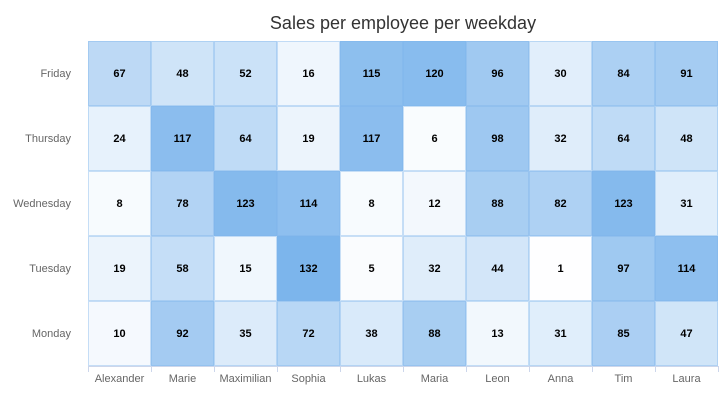 This screenshot has height=420, width=722. I want to click on cell-value: 52, so click(245, 73).